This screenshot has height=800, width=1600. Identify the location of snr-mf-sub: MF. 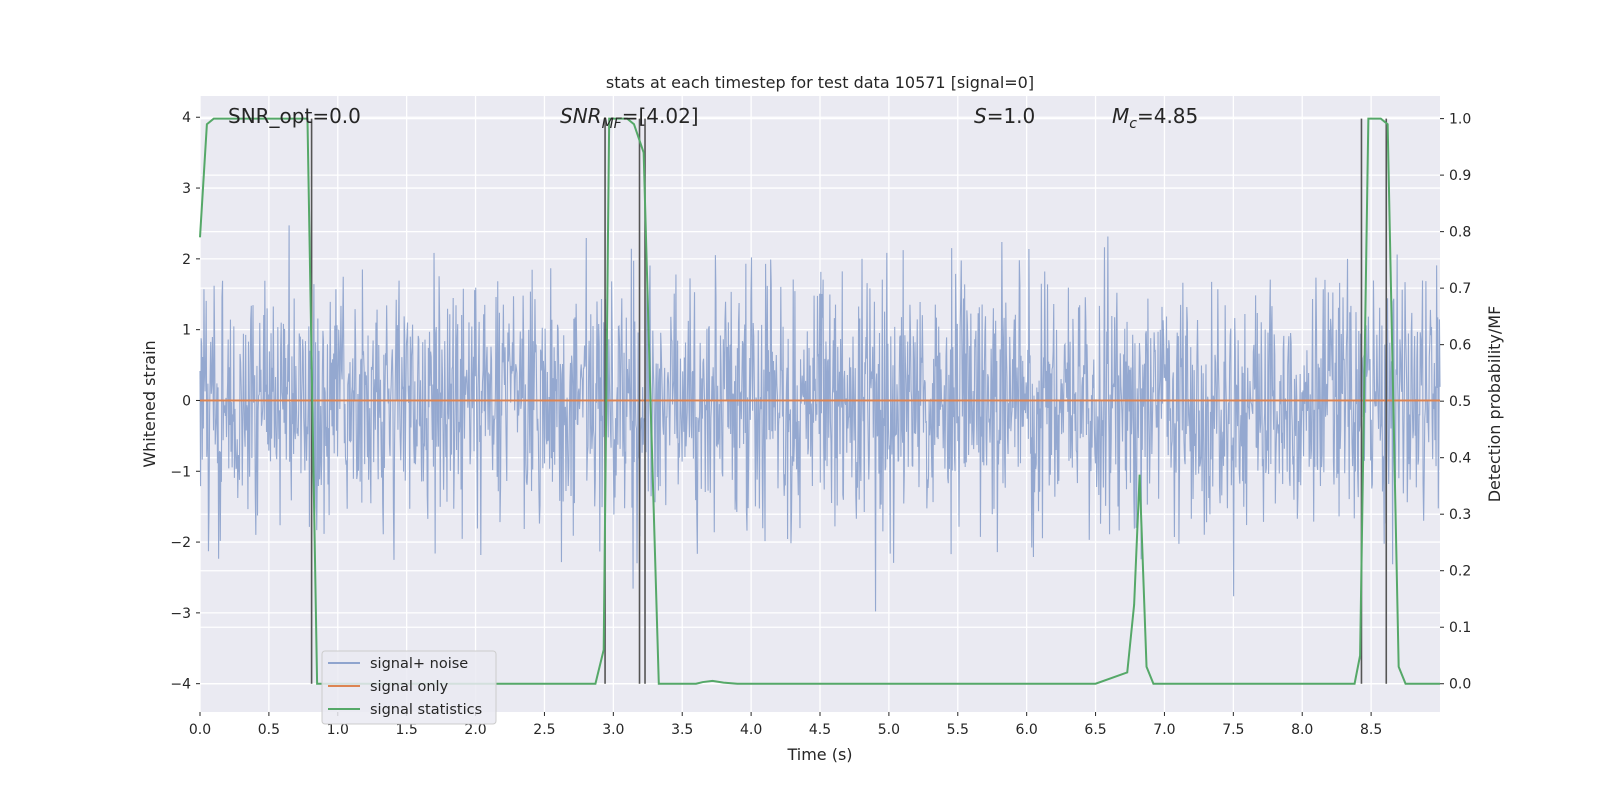
(612, 124).